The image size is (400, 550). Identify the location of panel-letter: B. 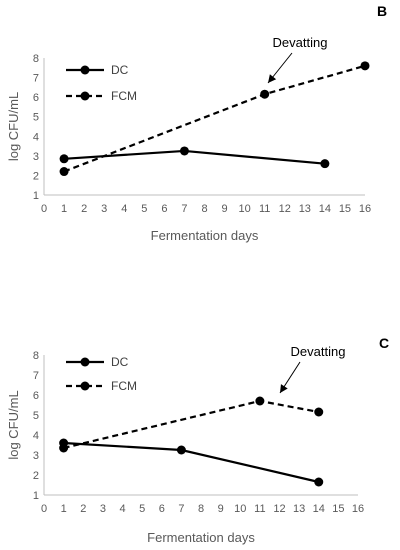
(382, 11).